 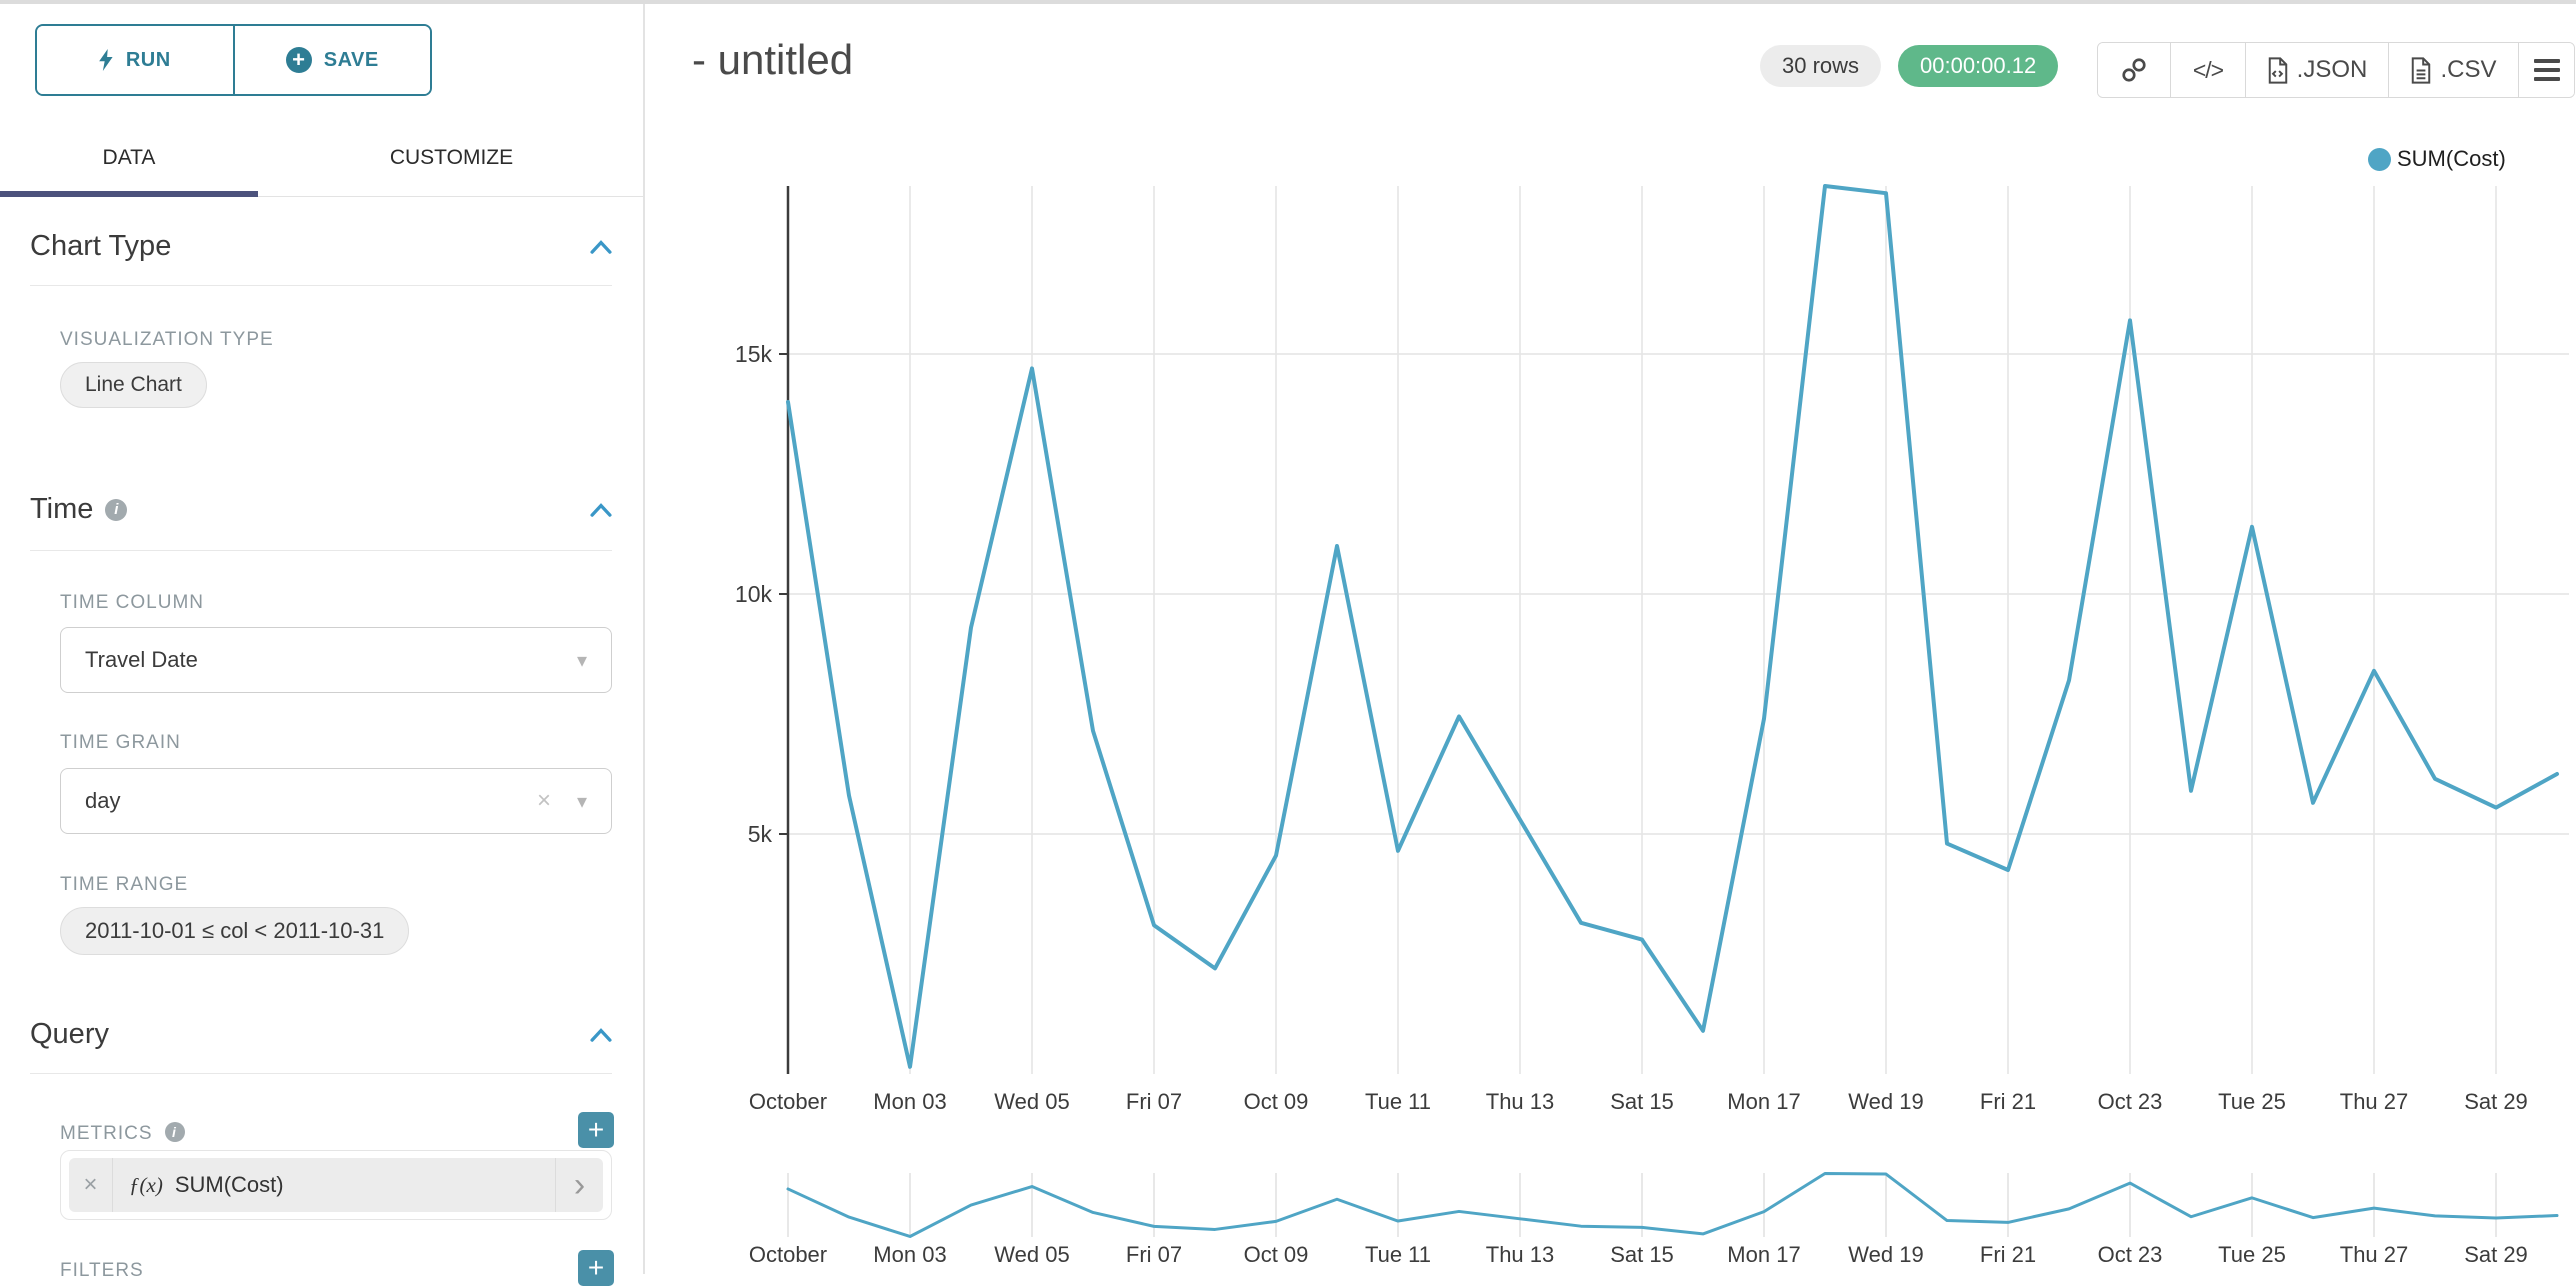 I want to click on metrics-label: METRICS i, so click(x=122, y=1133).